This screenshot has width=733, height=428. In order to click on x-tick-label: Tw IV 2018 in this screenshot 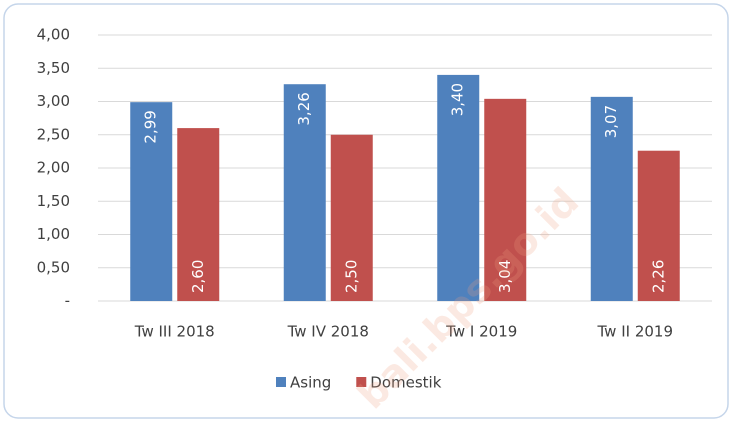, I will do `click(328, 332)`.